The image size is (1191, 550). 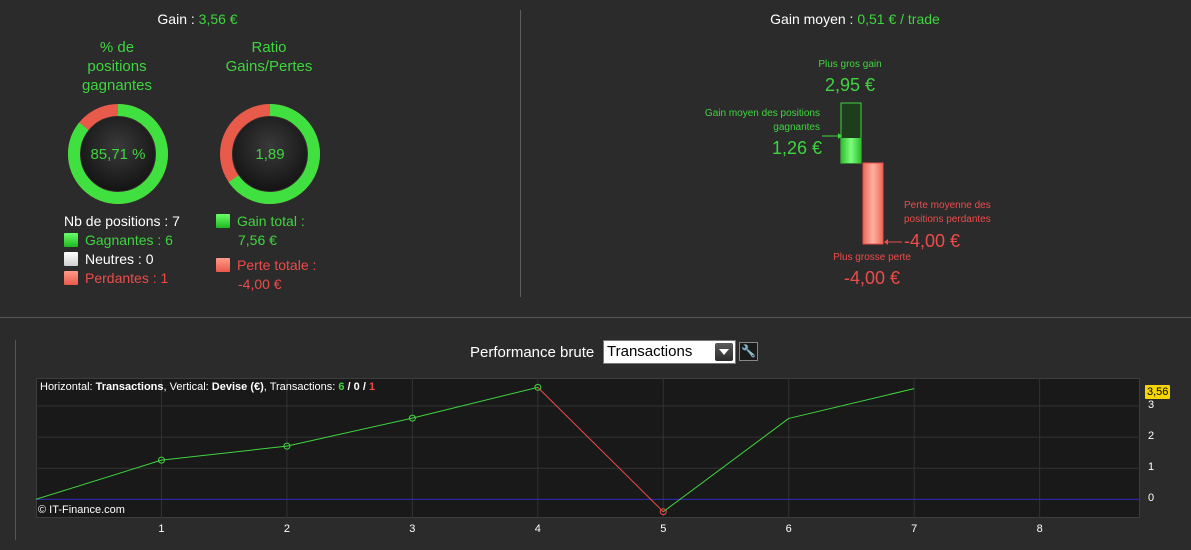 What do you see at coordinates (788, 529) in the screenshot?
I see `x-tick-label: 6` at bounding box center [788, 529].